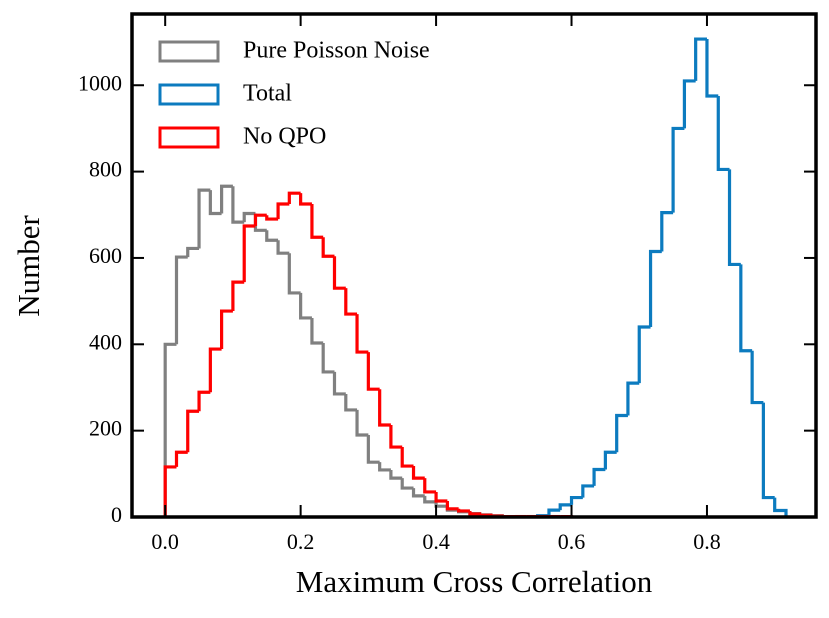  What do you see at coordinates (105, 428) in the screenshot?
I see `y-tick-label: 200` at bounding box center [105, 428].